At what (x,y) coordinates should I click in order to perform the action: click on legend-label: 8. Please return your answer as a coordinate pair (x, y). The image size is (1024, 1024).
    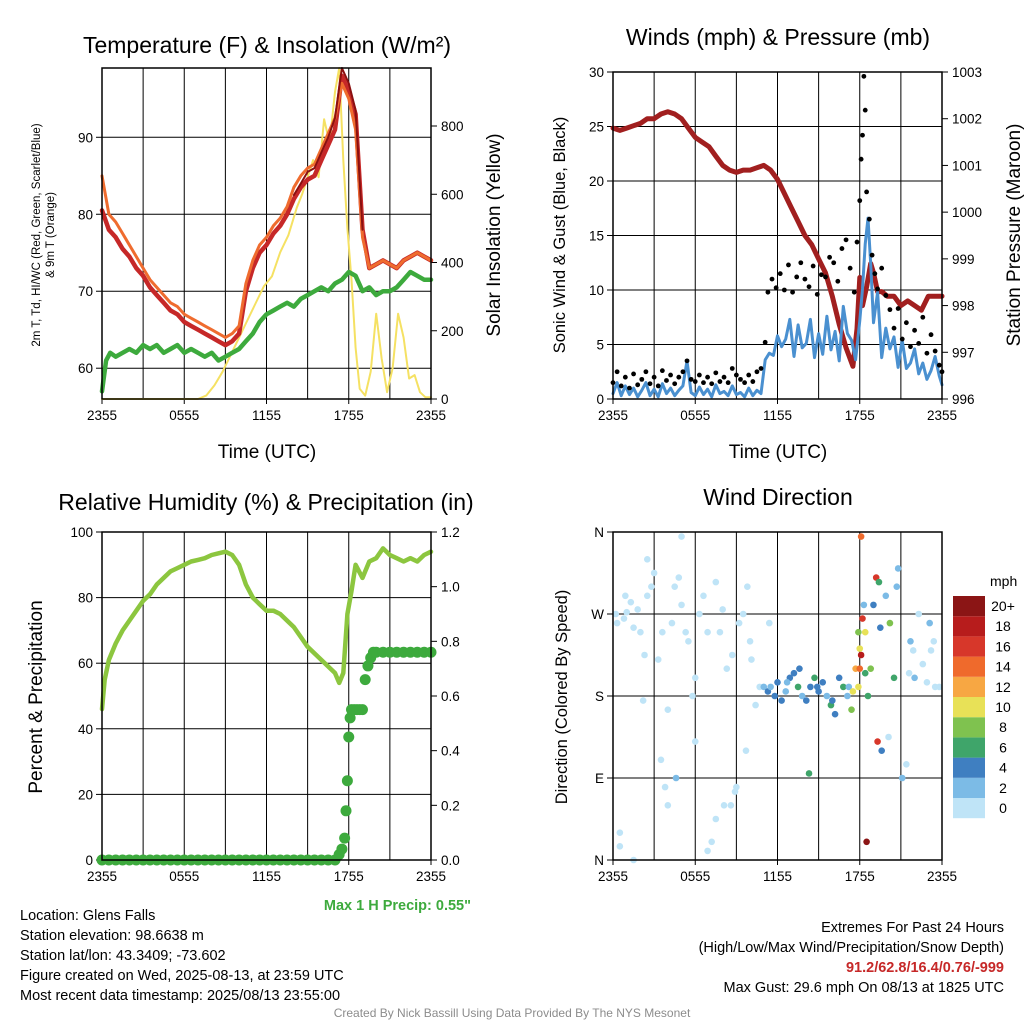
    Looking at the image, I should click on (1003, 727).